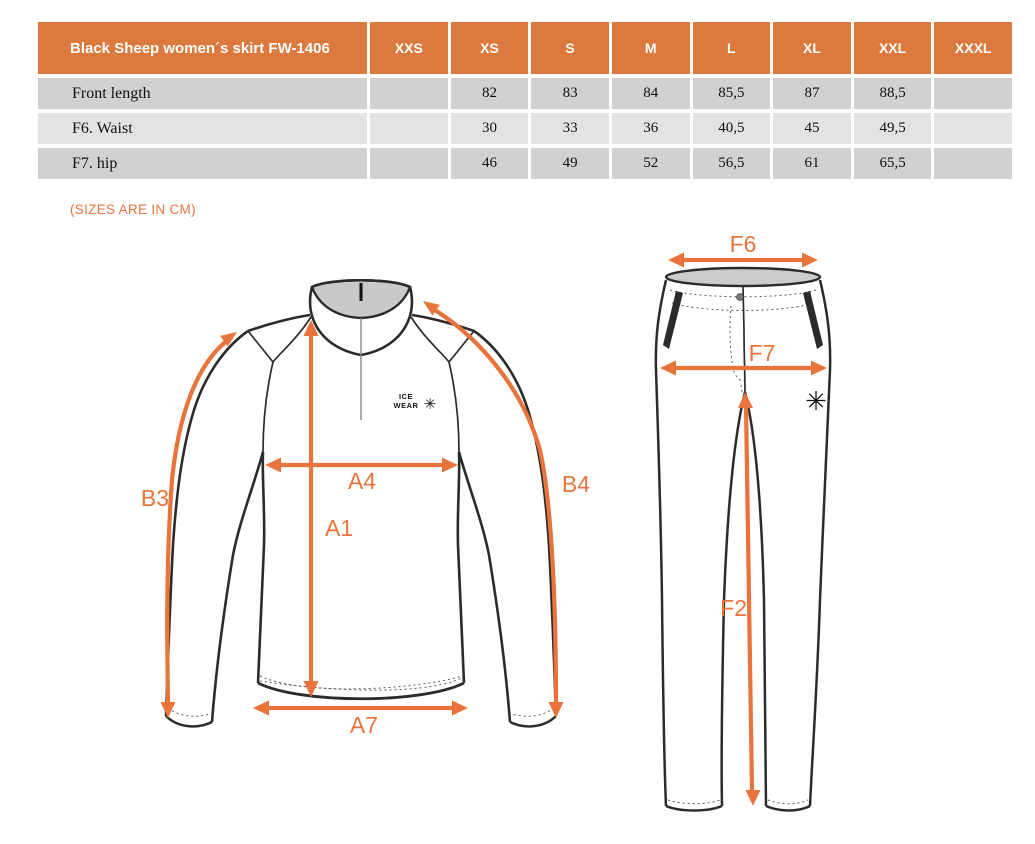 The width and height of the screenshot is (1035, 844). I want to click on a1-label: A1, so click(339, 528).